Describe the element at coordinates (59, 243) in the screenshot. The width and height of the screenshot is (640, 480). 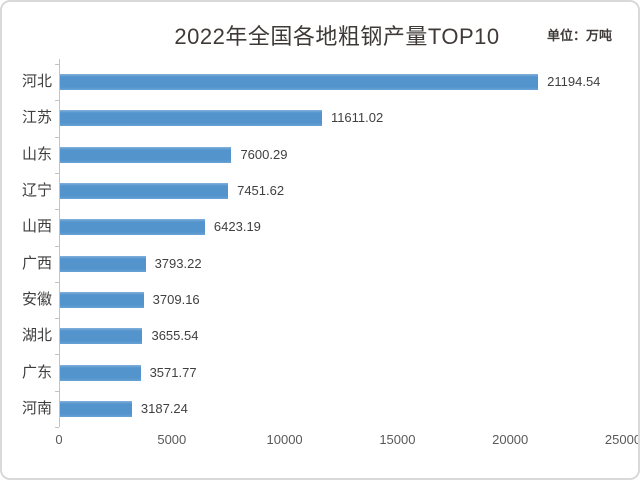
I see `category-axis-line` at that location.